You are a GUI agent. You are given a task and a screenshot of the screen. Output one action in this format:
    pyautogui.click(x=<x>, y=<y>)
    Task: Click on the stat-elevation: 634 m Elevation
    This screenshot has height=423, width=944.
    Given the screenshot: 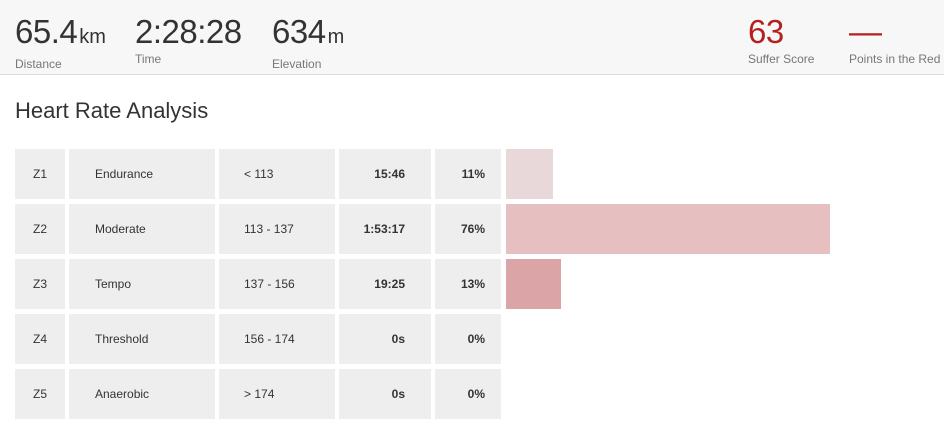 What is the action you would take?
    pyautogui.click(x=308, y=41)
    